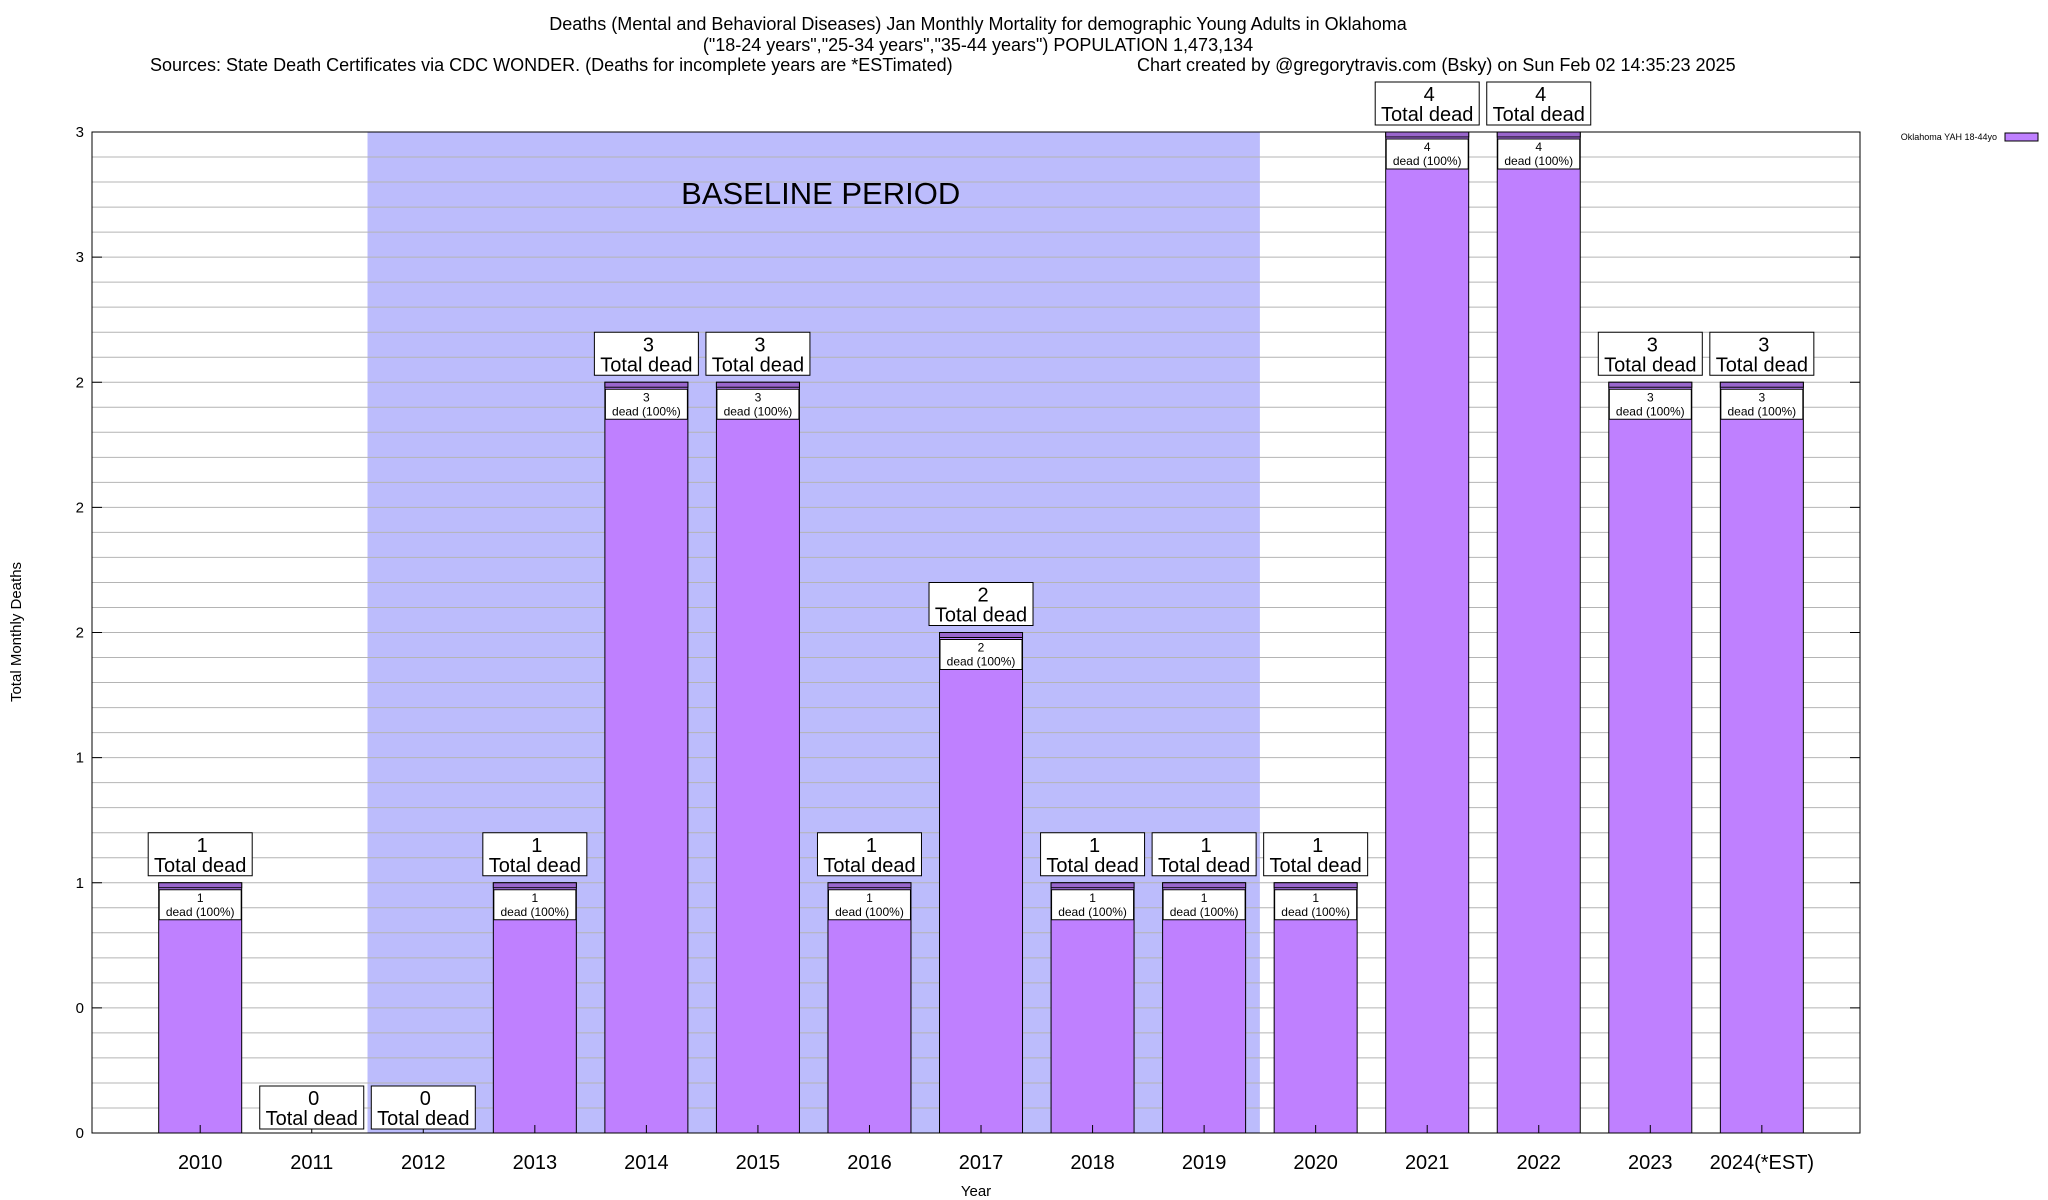  I want to click on legend: Oklahoma YAH 18-44yo, so click(1970, 137).